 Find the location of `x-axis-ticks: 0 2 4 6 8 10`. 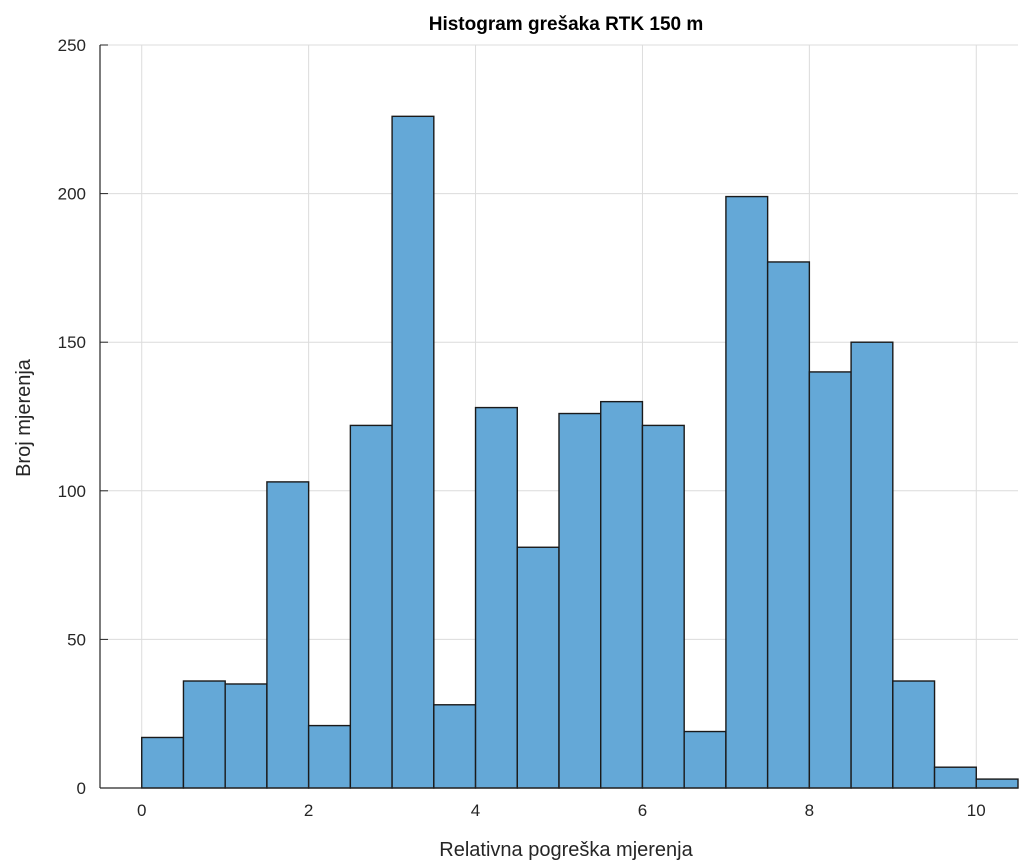

x-axis-ticks: 0 2 4 6 8 10 is located at coordinates (561, 800).